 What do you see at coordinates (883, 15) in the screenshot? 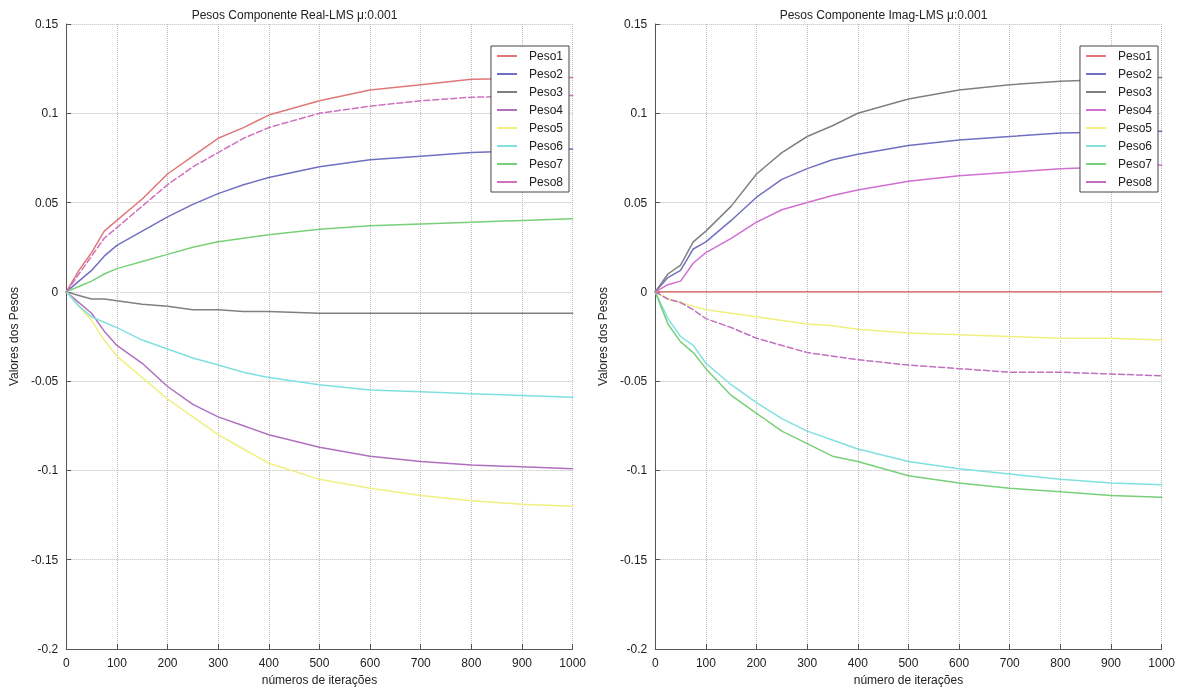
I see `chart-title: Pesos Componente Imag-LMS μ:0.001` at bounding box center [883, 15].